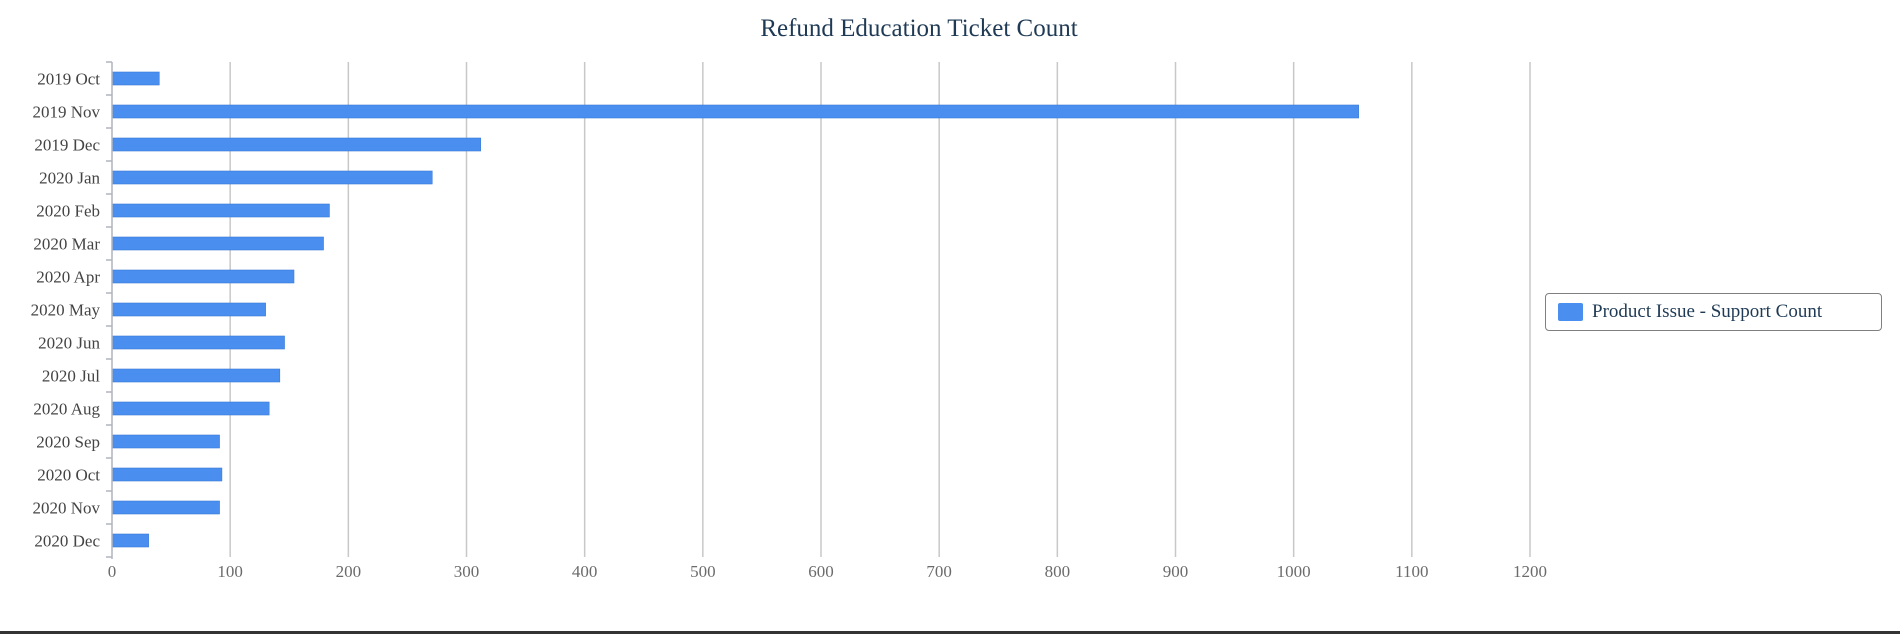 The image size is (1900, 639). What do you see at coordinates (66, 508) in the screenshot?
I see `y-tick-label: 2020 Nov` at bounding box center [66, 508].